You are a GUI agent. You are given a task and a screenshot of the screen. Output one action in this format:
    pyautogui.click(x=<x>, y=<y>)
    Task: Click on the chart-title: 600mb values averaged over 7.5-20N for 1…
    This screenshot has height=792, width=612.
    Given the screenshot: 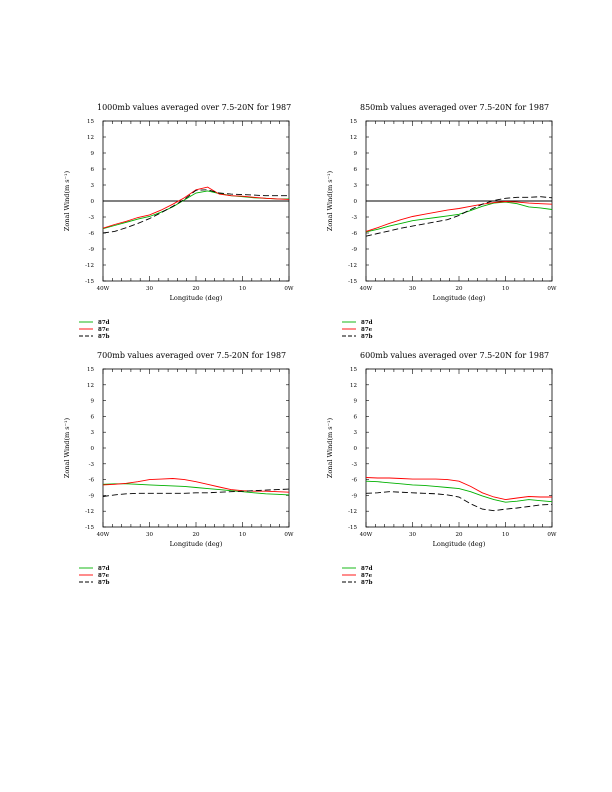 What is the action you would take?
    pyautogui.click(x=454, y=355)
    